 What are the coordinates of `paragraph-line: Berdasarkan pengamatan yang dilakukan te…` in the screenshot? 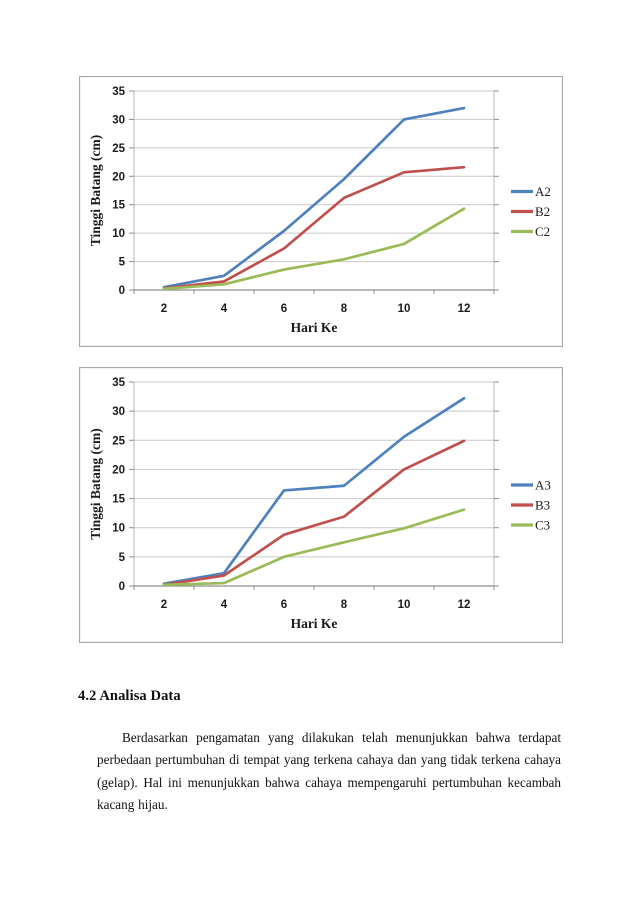 It's located at (341, 737).